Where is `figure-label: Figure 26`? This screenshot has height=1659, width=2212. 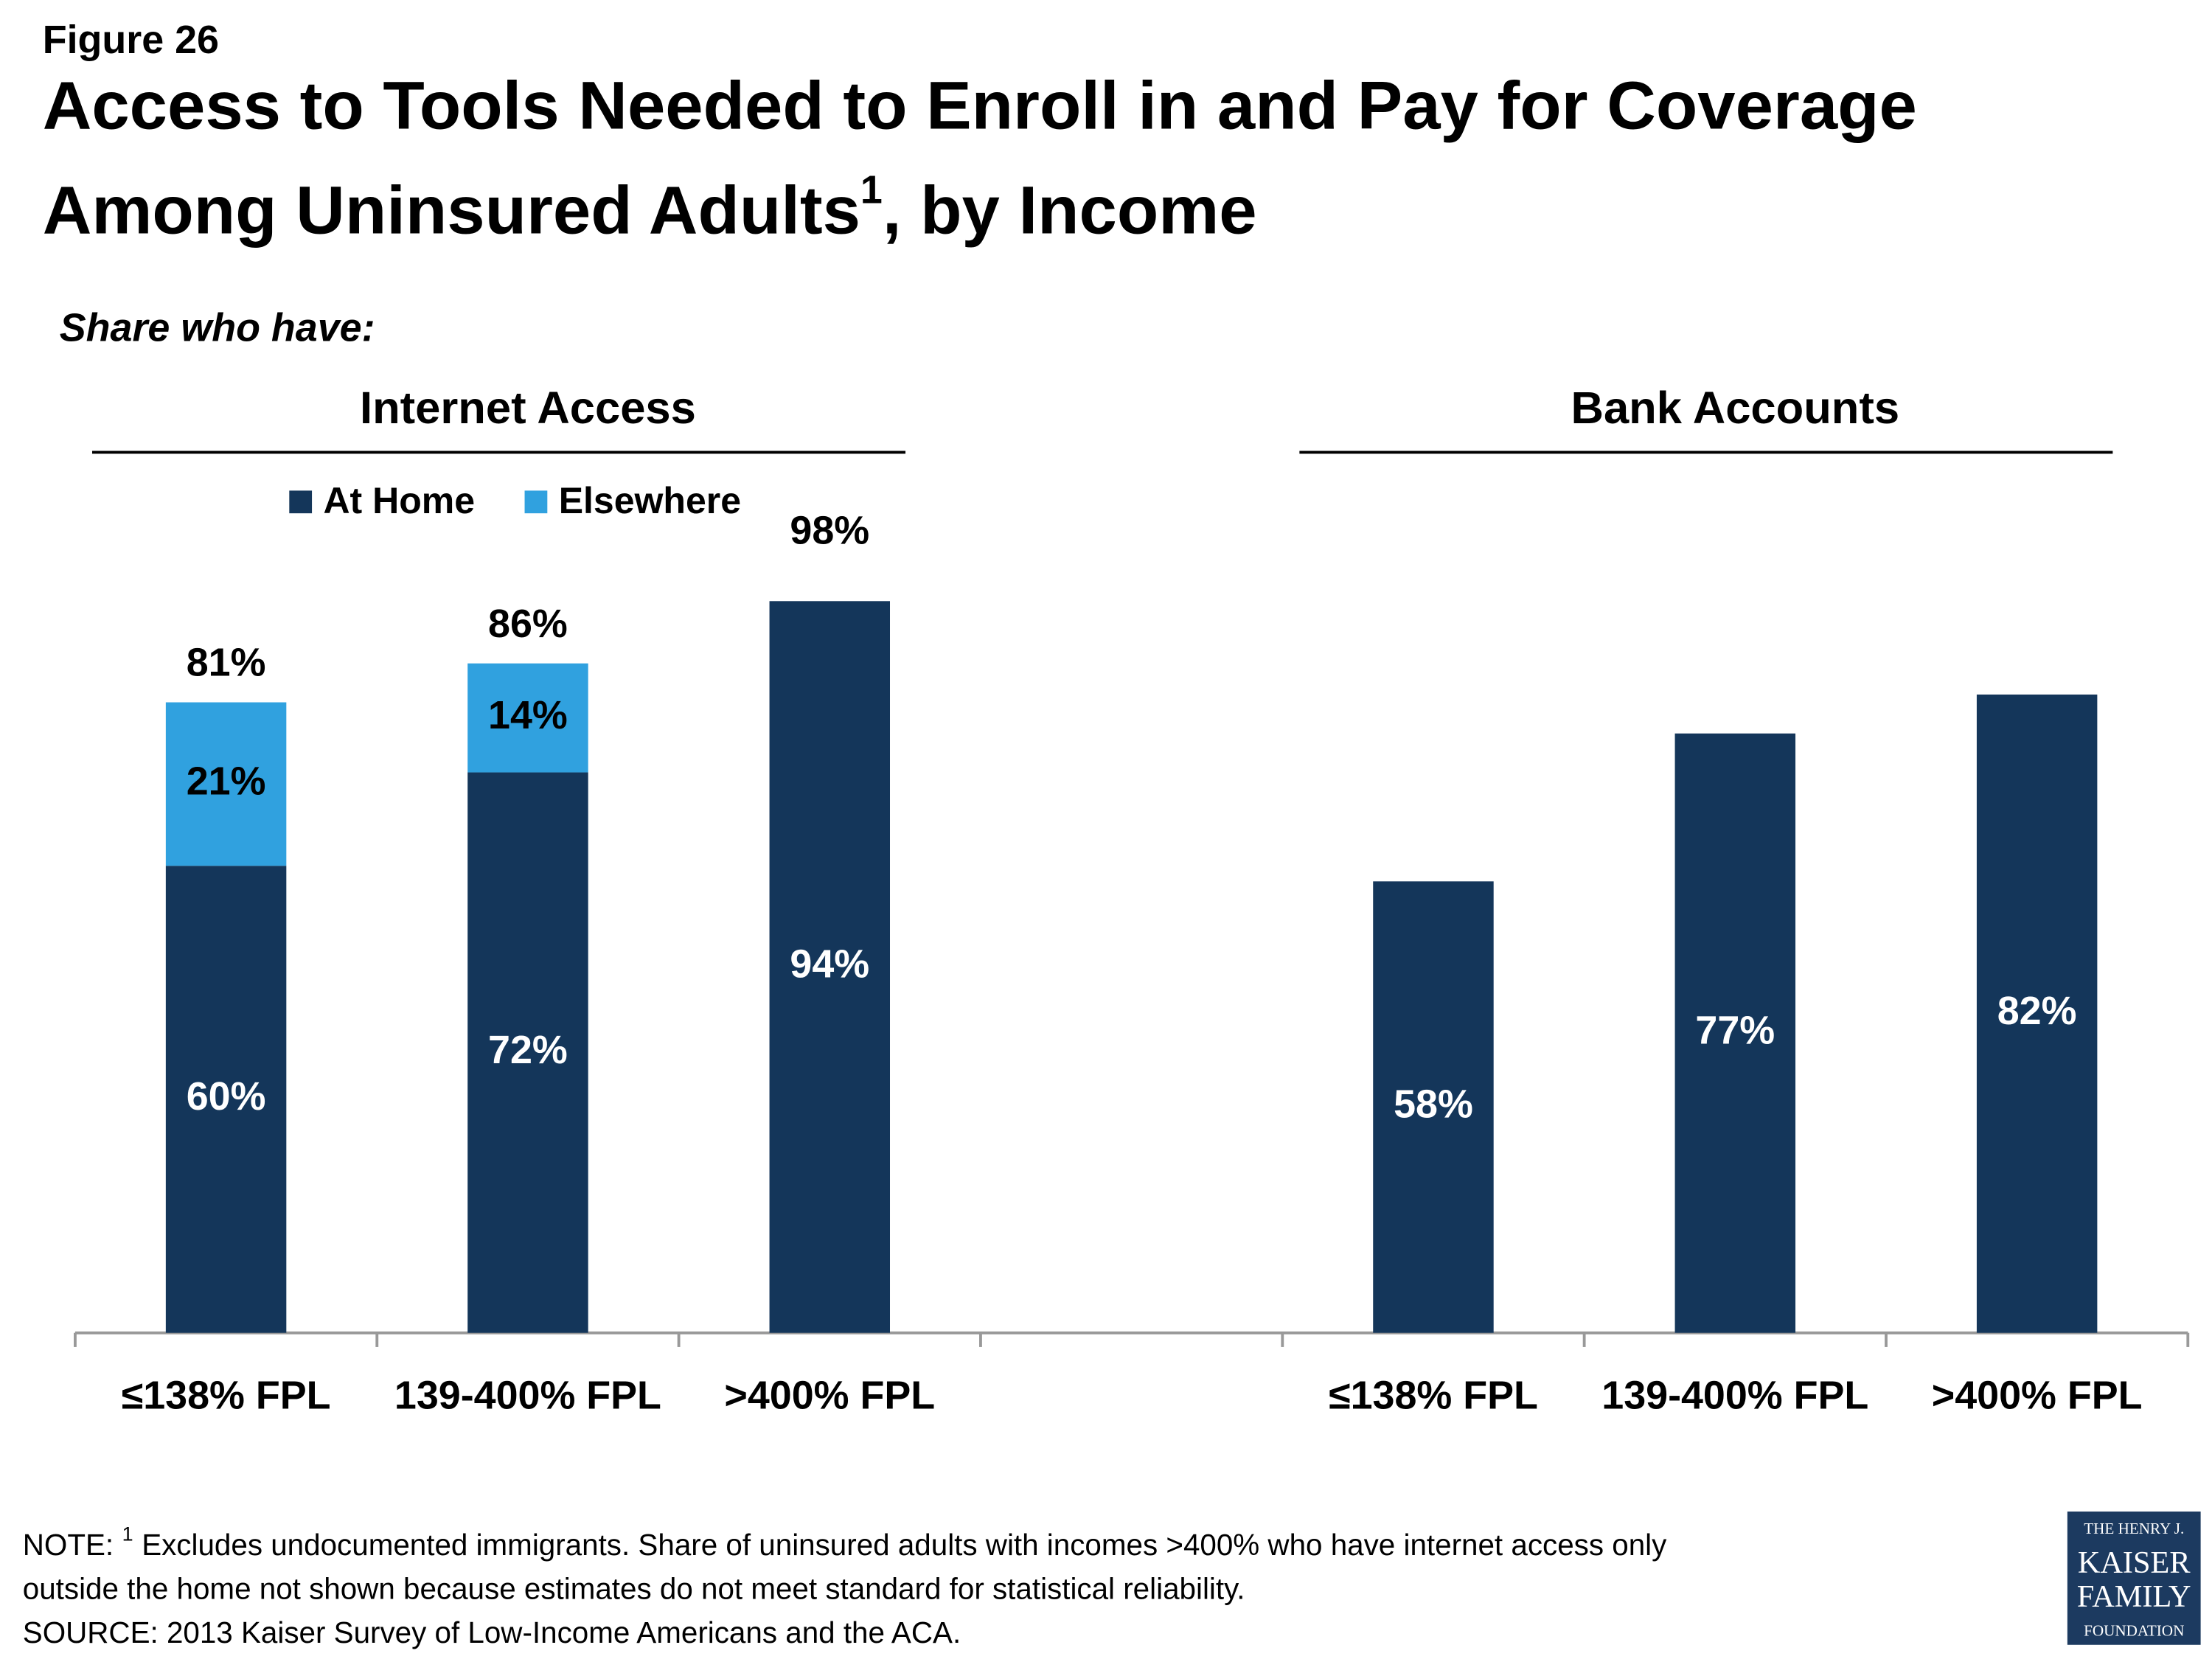
figure-label: Figure 26 is located at coordinates (131, 40).